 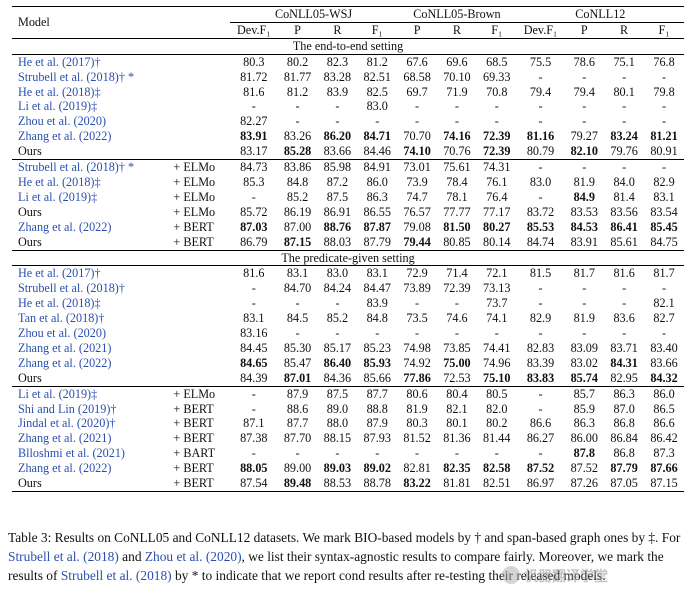 I want to click on score-cell: 80.5, so click(x=496, y=393).